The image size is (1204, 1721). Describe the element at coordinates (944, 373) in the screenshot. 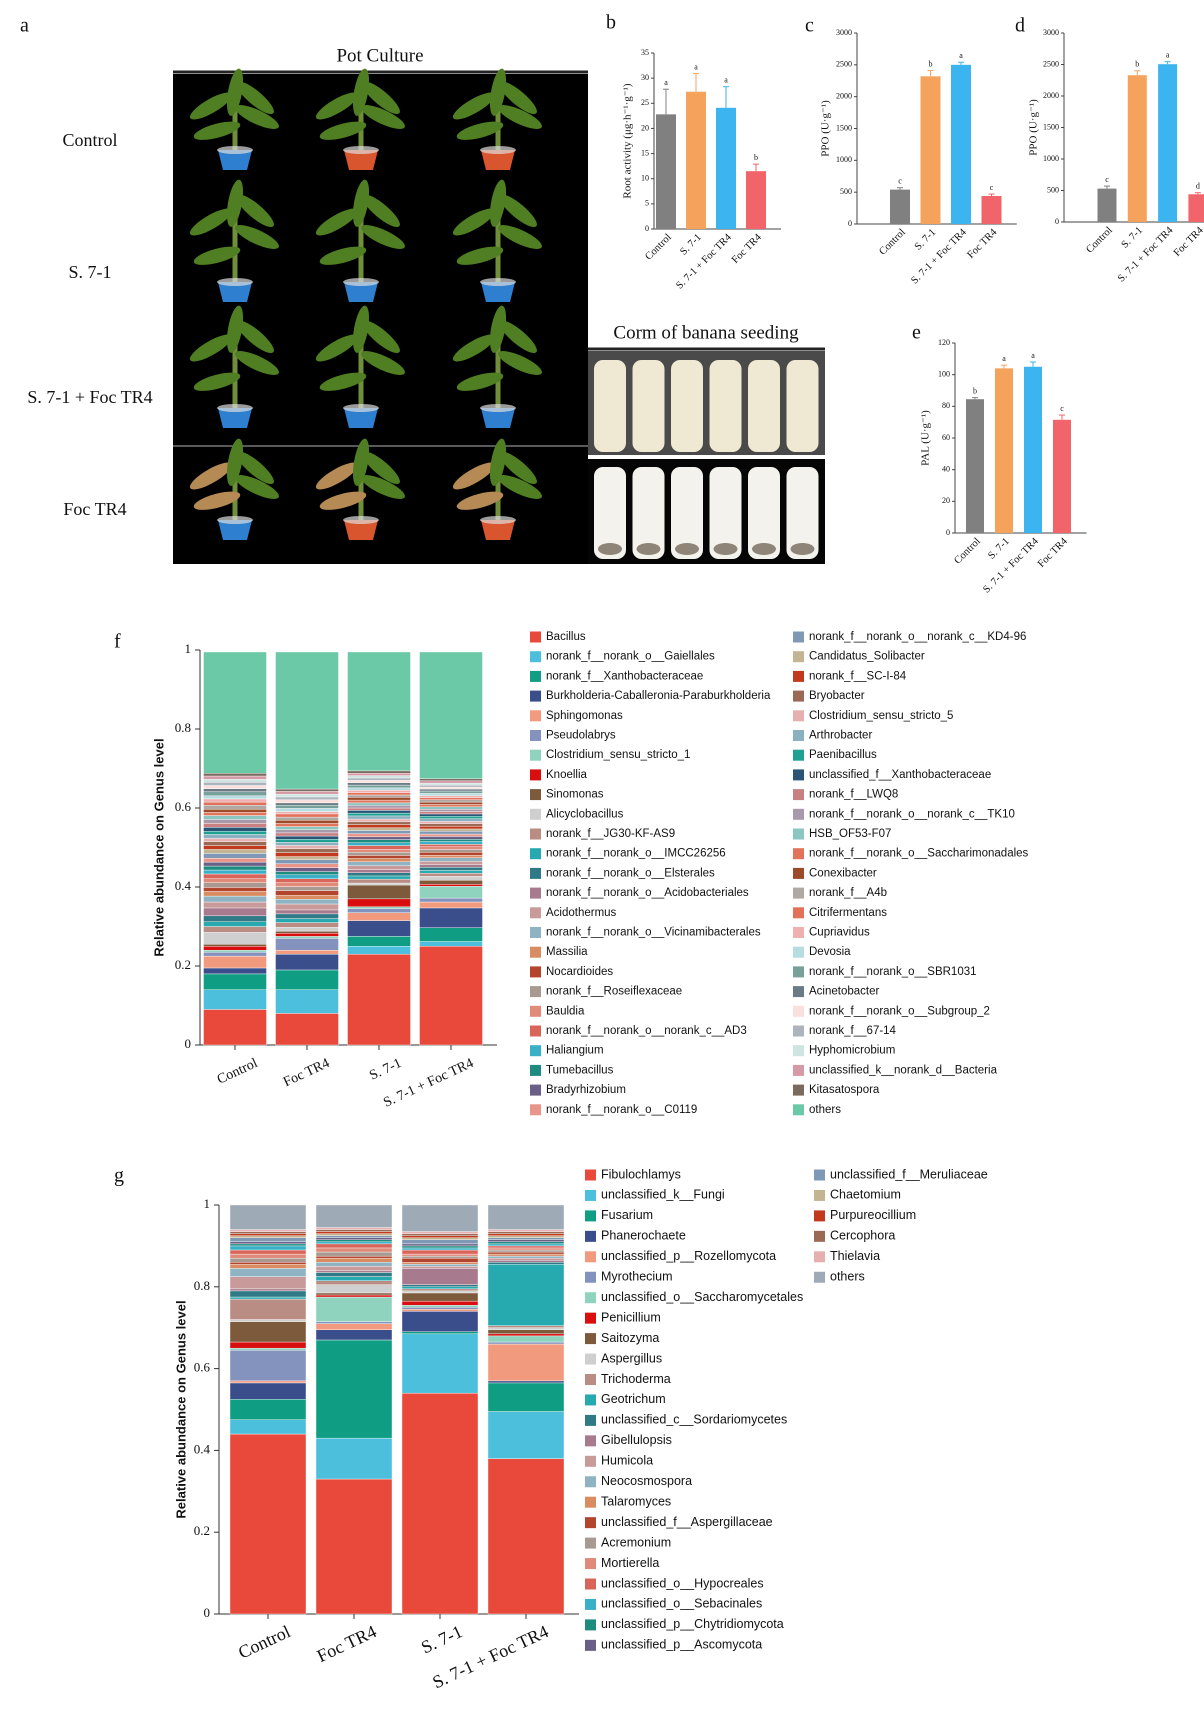

I see `y-tick-label: 100` at that location.